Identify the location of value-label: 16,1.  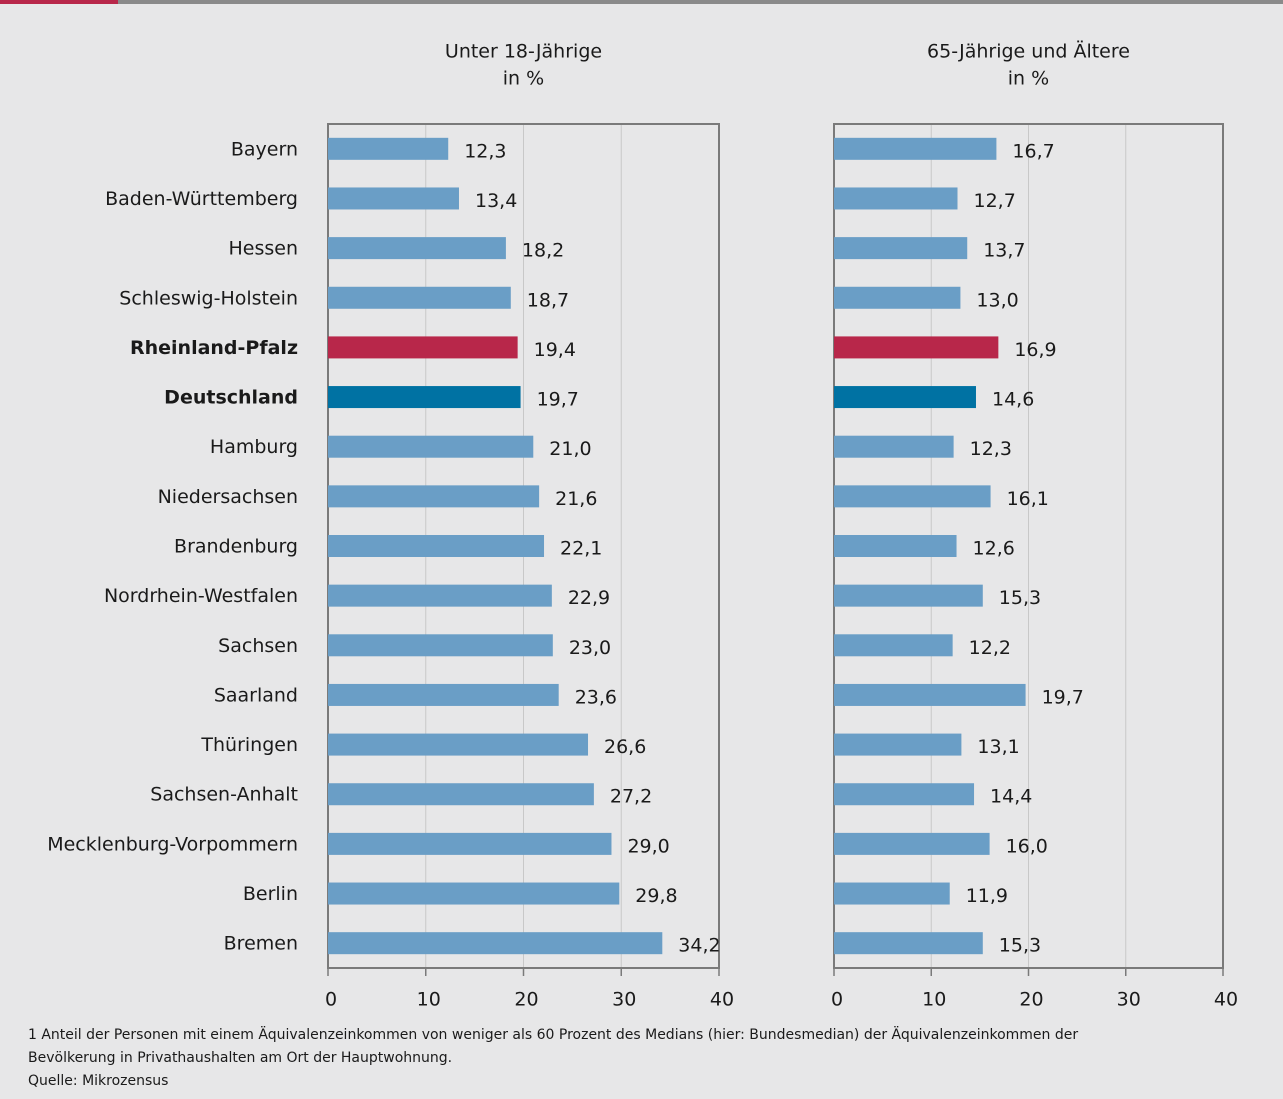
(1028, 499).